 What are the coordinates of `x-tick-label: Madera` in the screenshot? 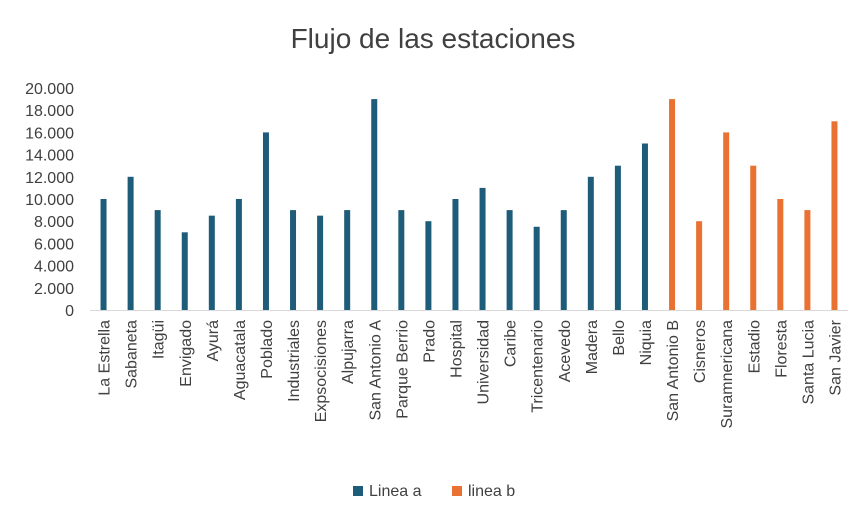 It's located at (592, 347).